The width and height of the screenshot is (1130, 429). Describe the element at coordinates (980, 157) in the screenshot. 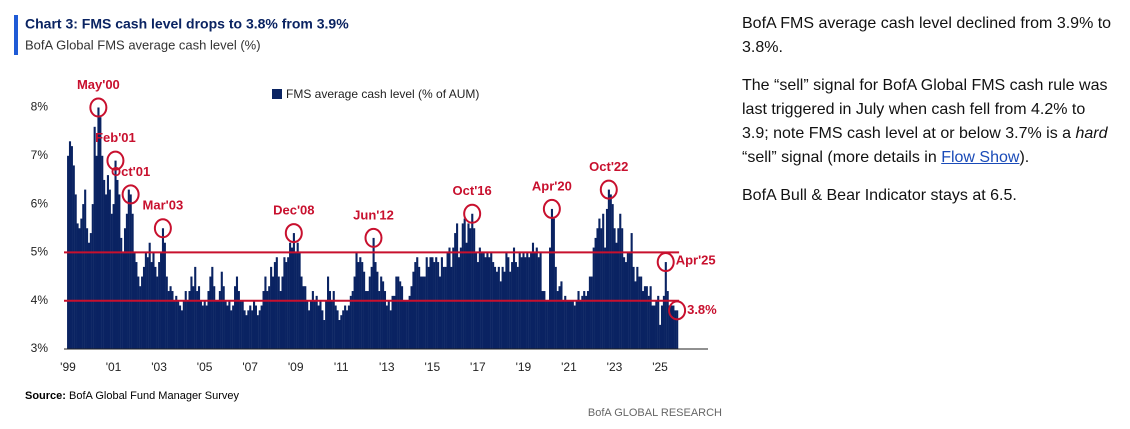

I see `link: Flow Show` at that location.